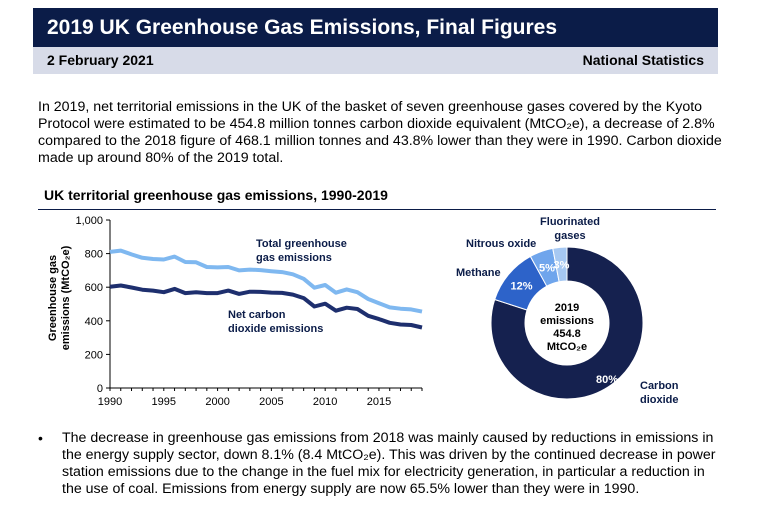  What do you see at coordinates (89, 221) in the screenshot?
I see `y-tick-label: 1,000` at bounding box center [89, 221].